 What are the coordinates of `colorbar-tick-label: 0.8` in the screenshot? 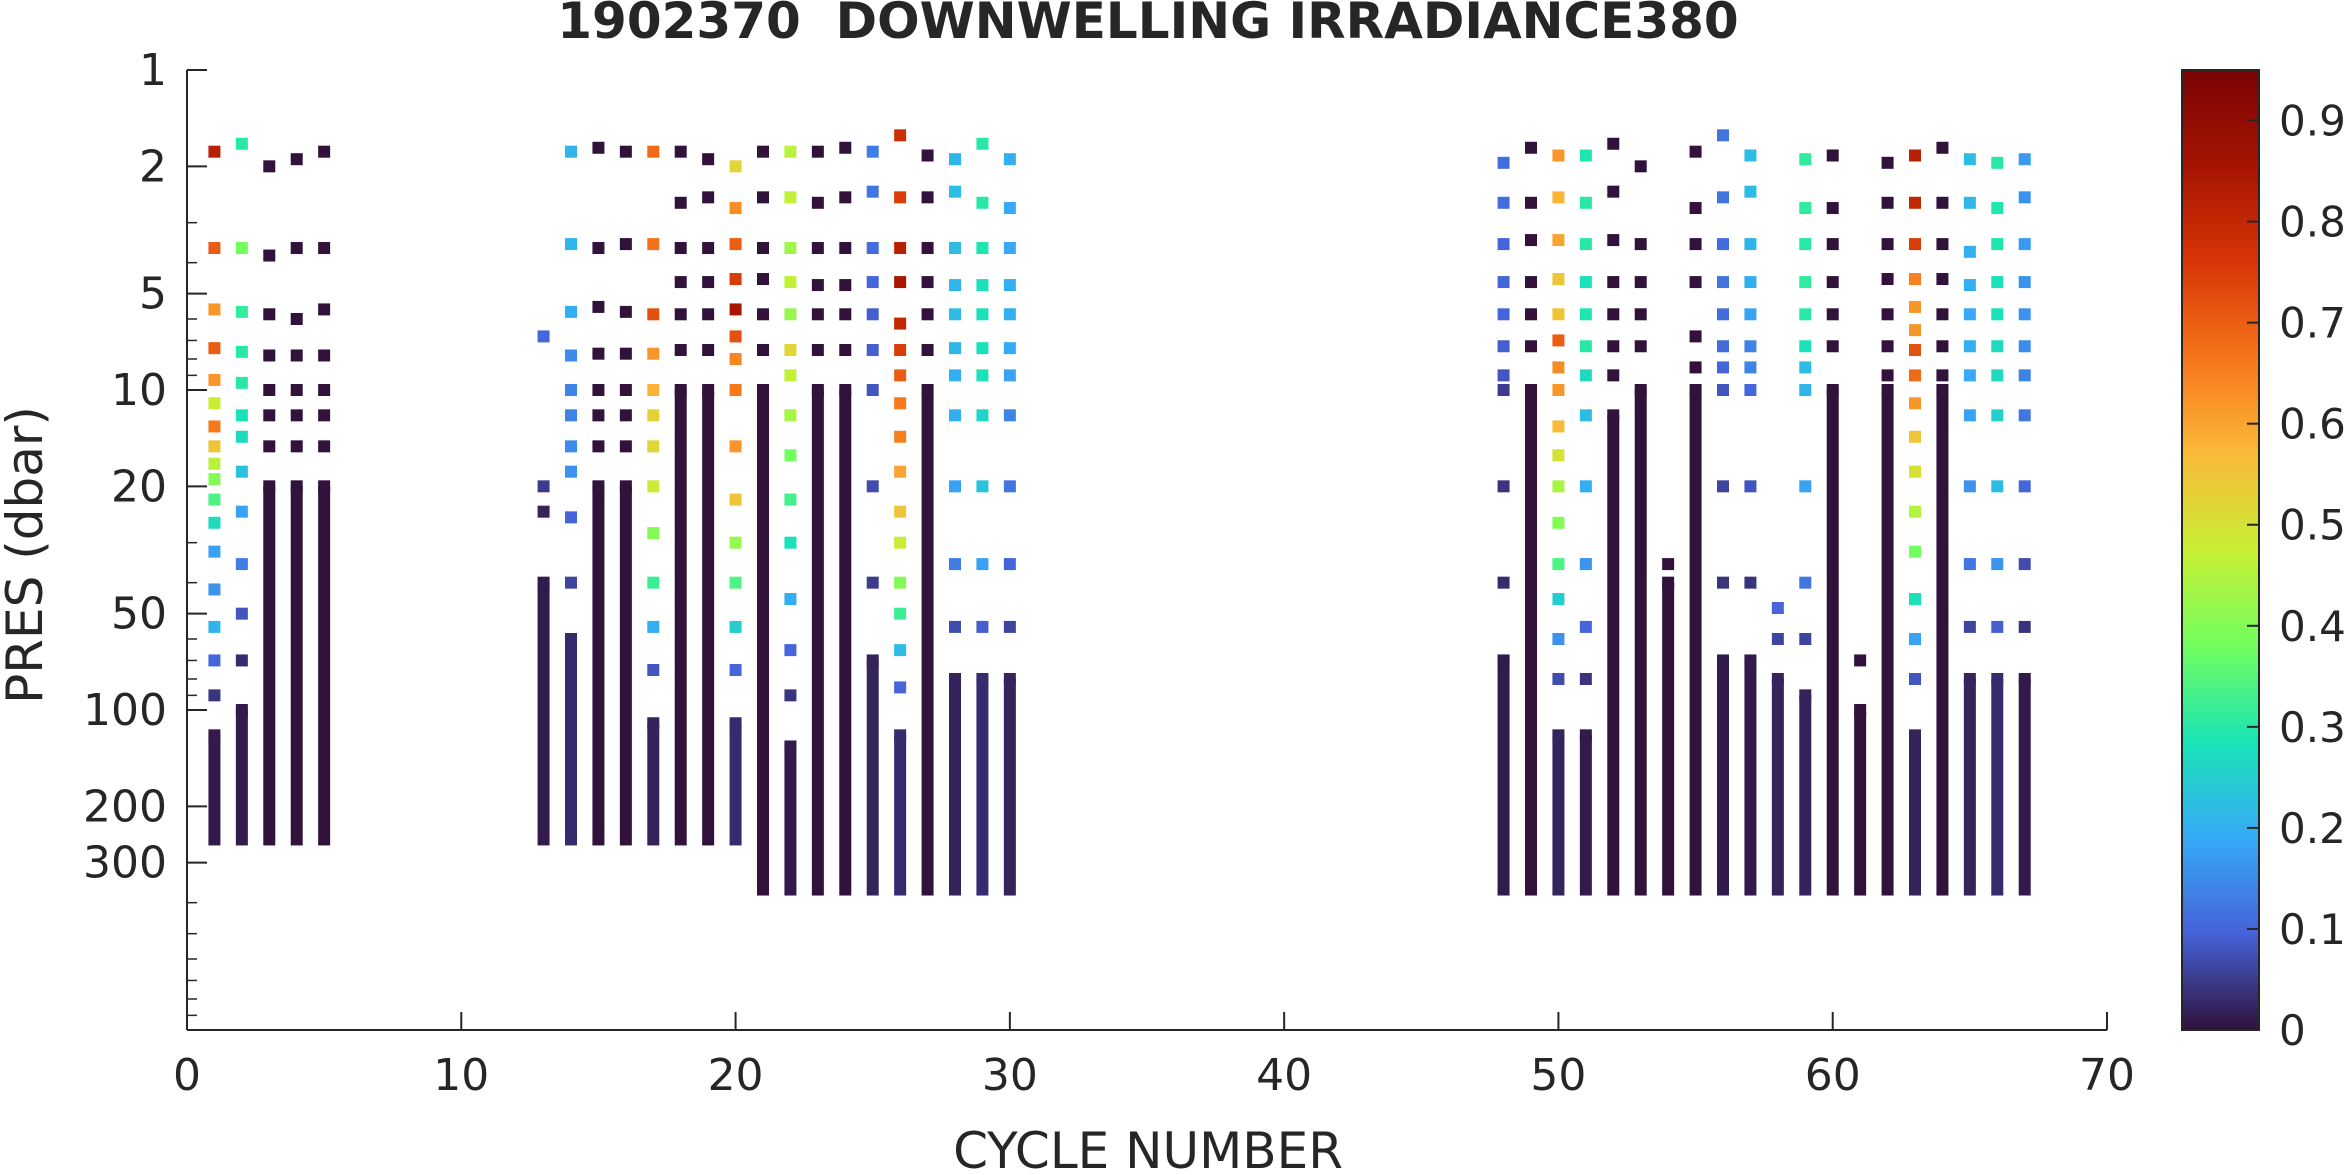 It's located at (2312, 222).